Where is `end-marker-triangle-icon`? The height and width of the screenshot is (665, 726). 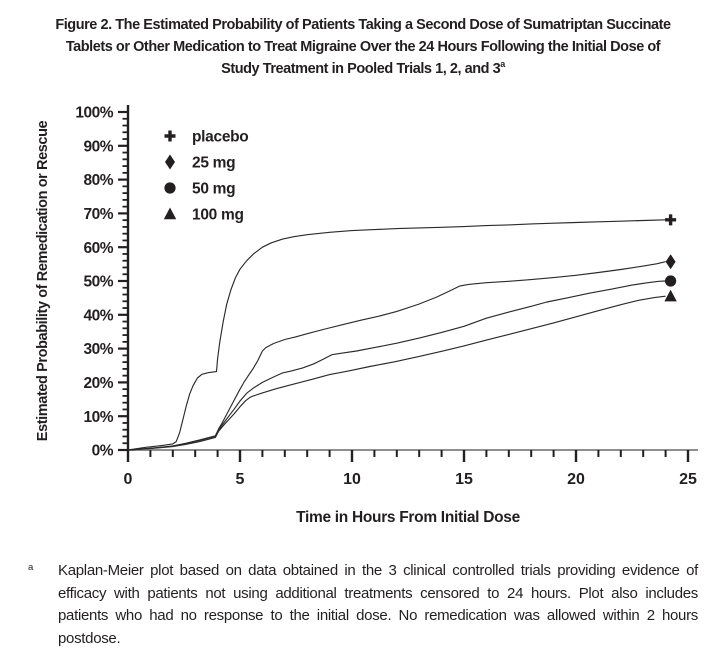 end-marker-triangle-icon is located at coordinates (670, 295).